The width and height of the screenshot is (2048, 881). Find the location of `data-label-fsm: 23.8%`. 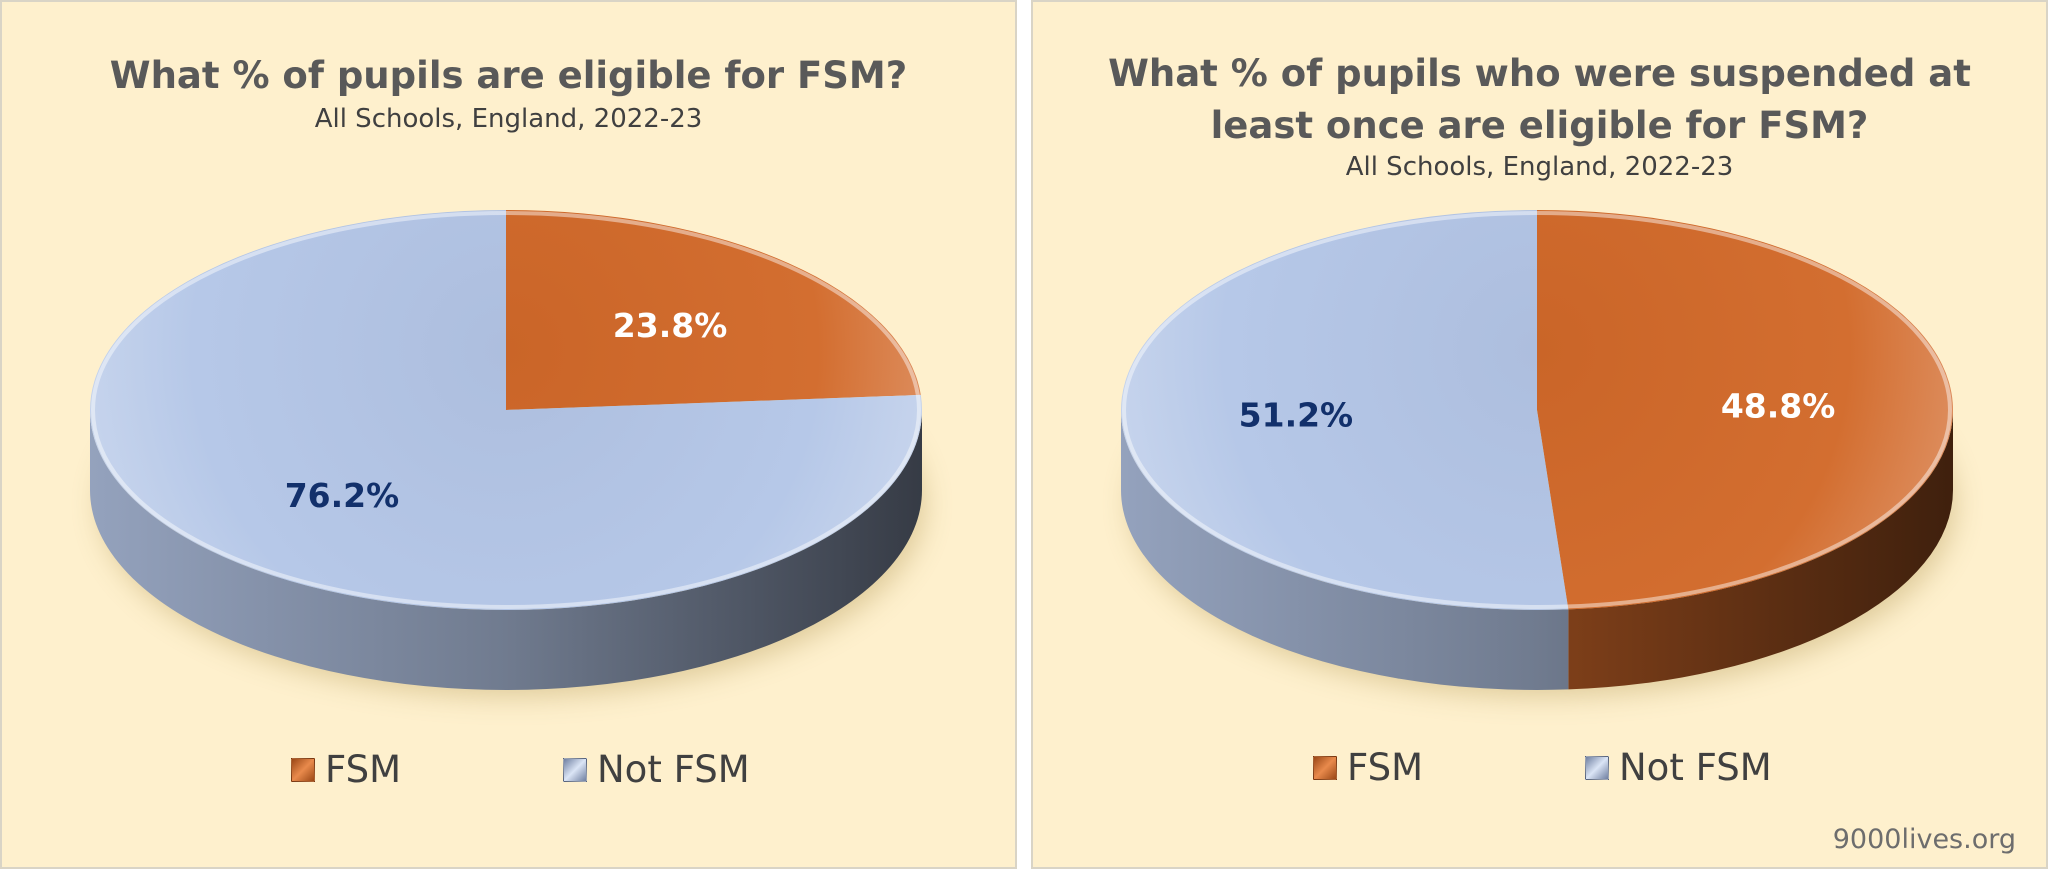

data-label-fsm: 23.8% is located at coordinates (670, 325).